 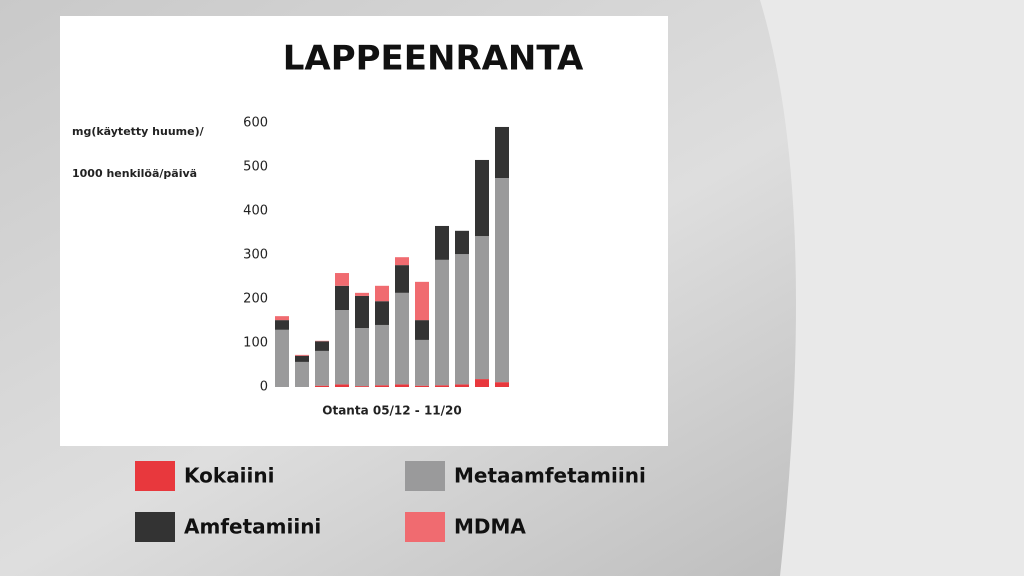 I want to click on legend-label: Metaamfetamiini, so click(x=550, y=476).